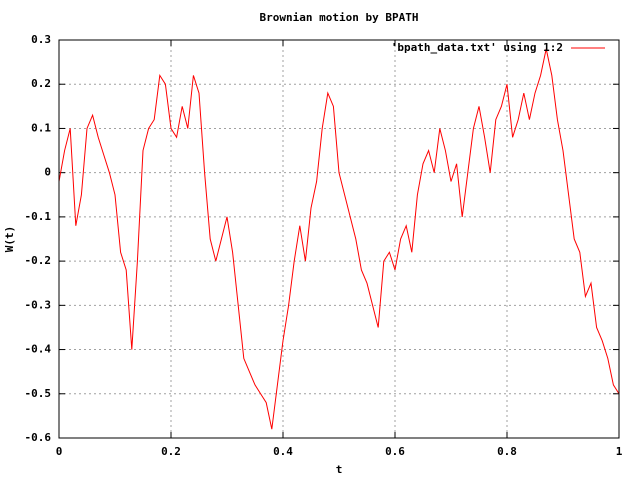 This screenshot has height=480, width=640. What do you see at coordinates (41, 39) in the screenshot?
I see `y-tick-label: 0.3` at bounding box center [41, 39].